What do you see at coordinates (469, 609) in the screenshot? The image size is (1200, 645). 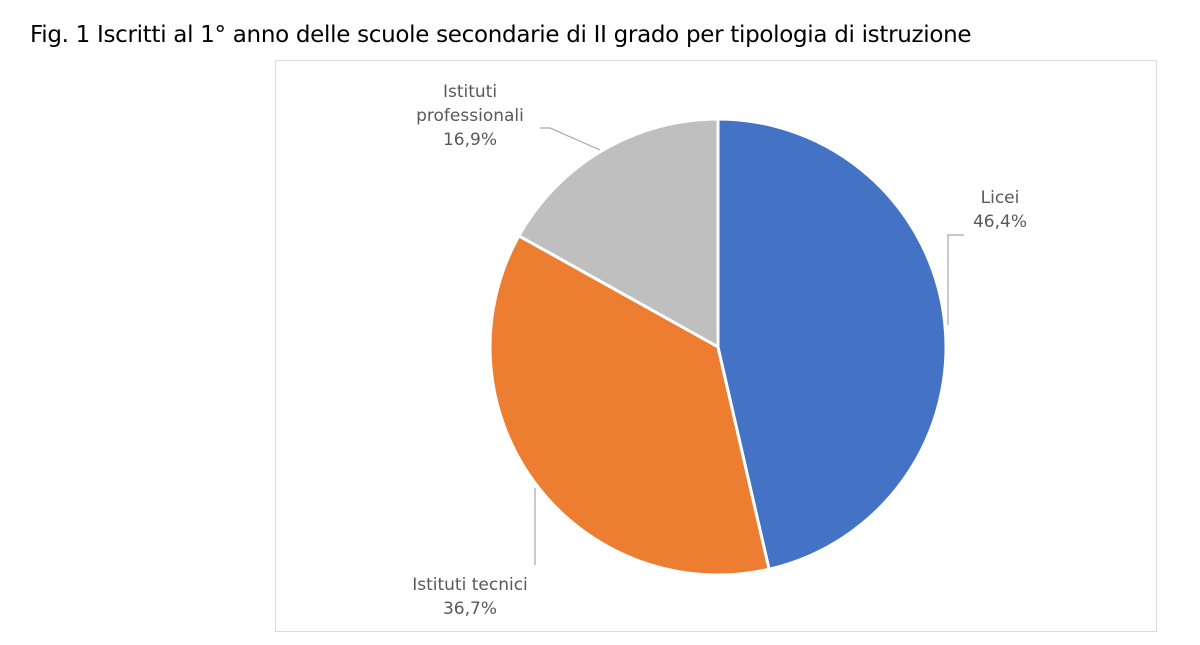 I see `value-label: 36,7%` at bounding box center [469, 609].